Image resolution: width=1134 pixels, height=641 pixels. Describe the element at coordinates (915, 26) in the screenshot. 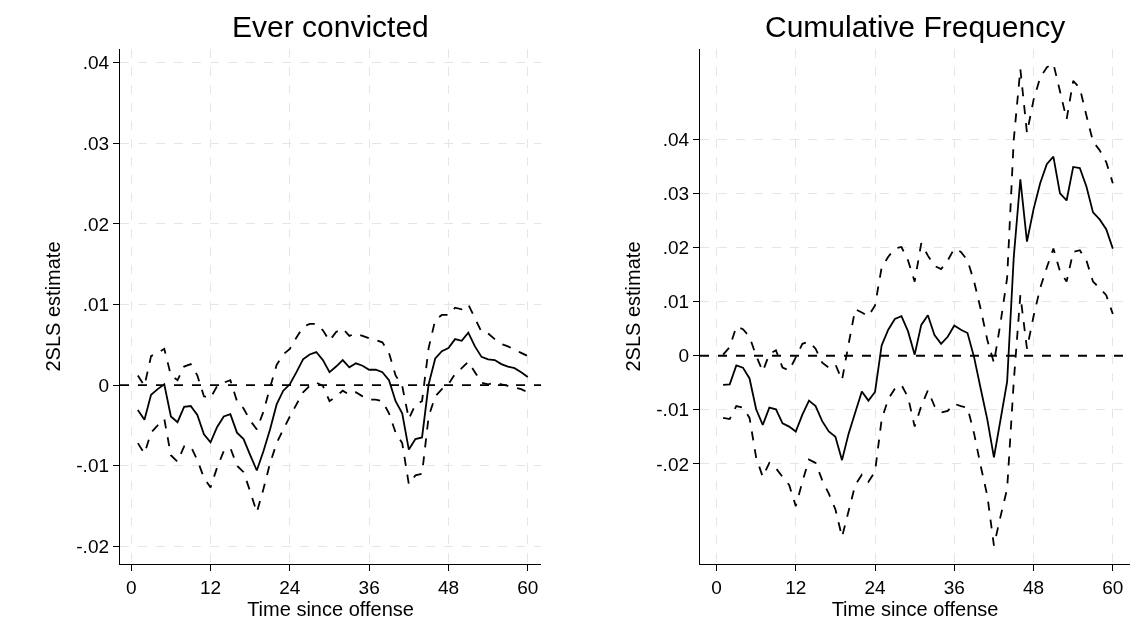

I see `chart-title: Cumulative Frequency` at that location.